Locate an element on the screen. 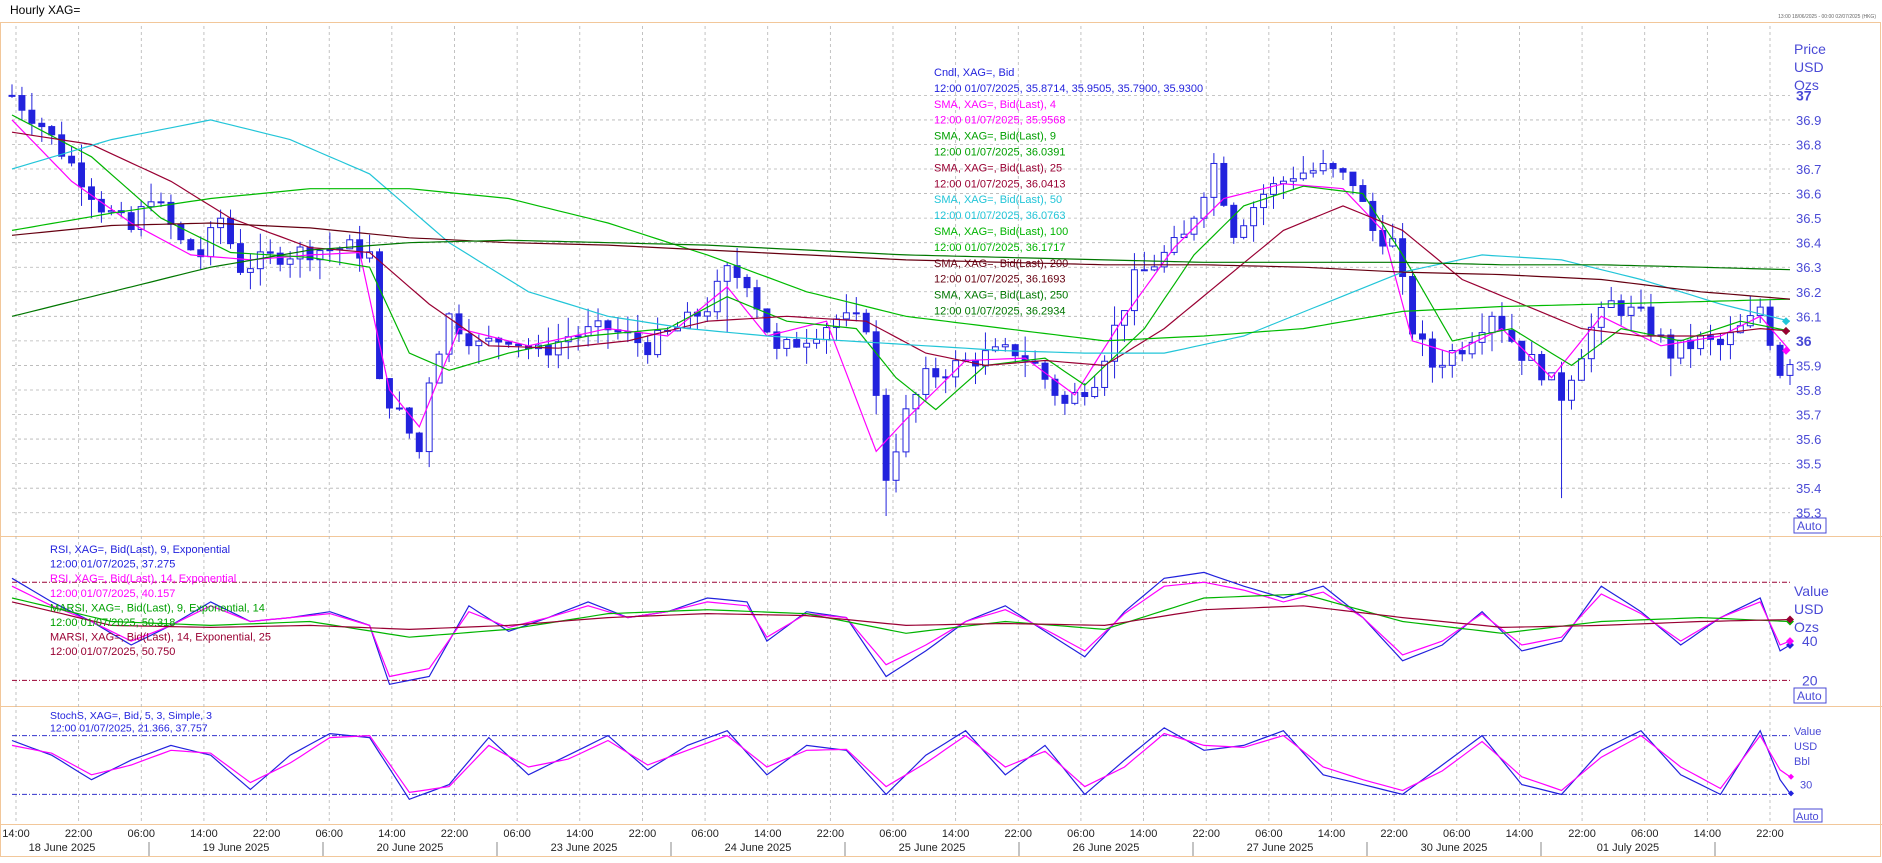  price-tick-label: 36.5 is located at coordinates (1808, 218).